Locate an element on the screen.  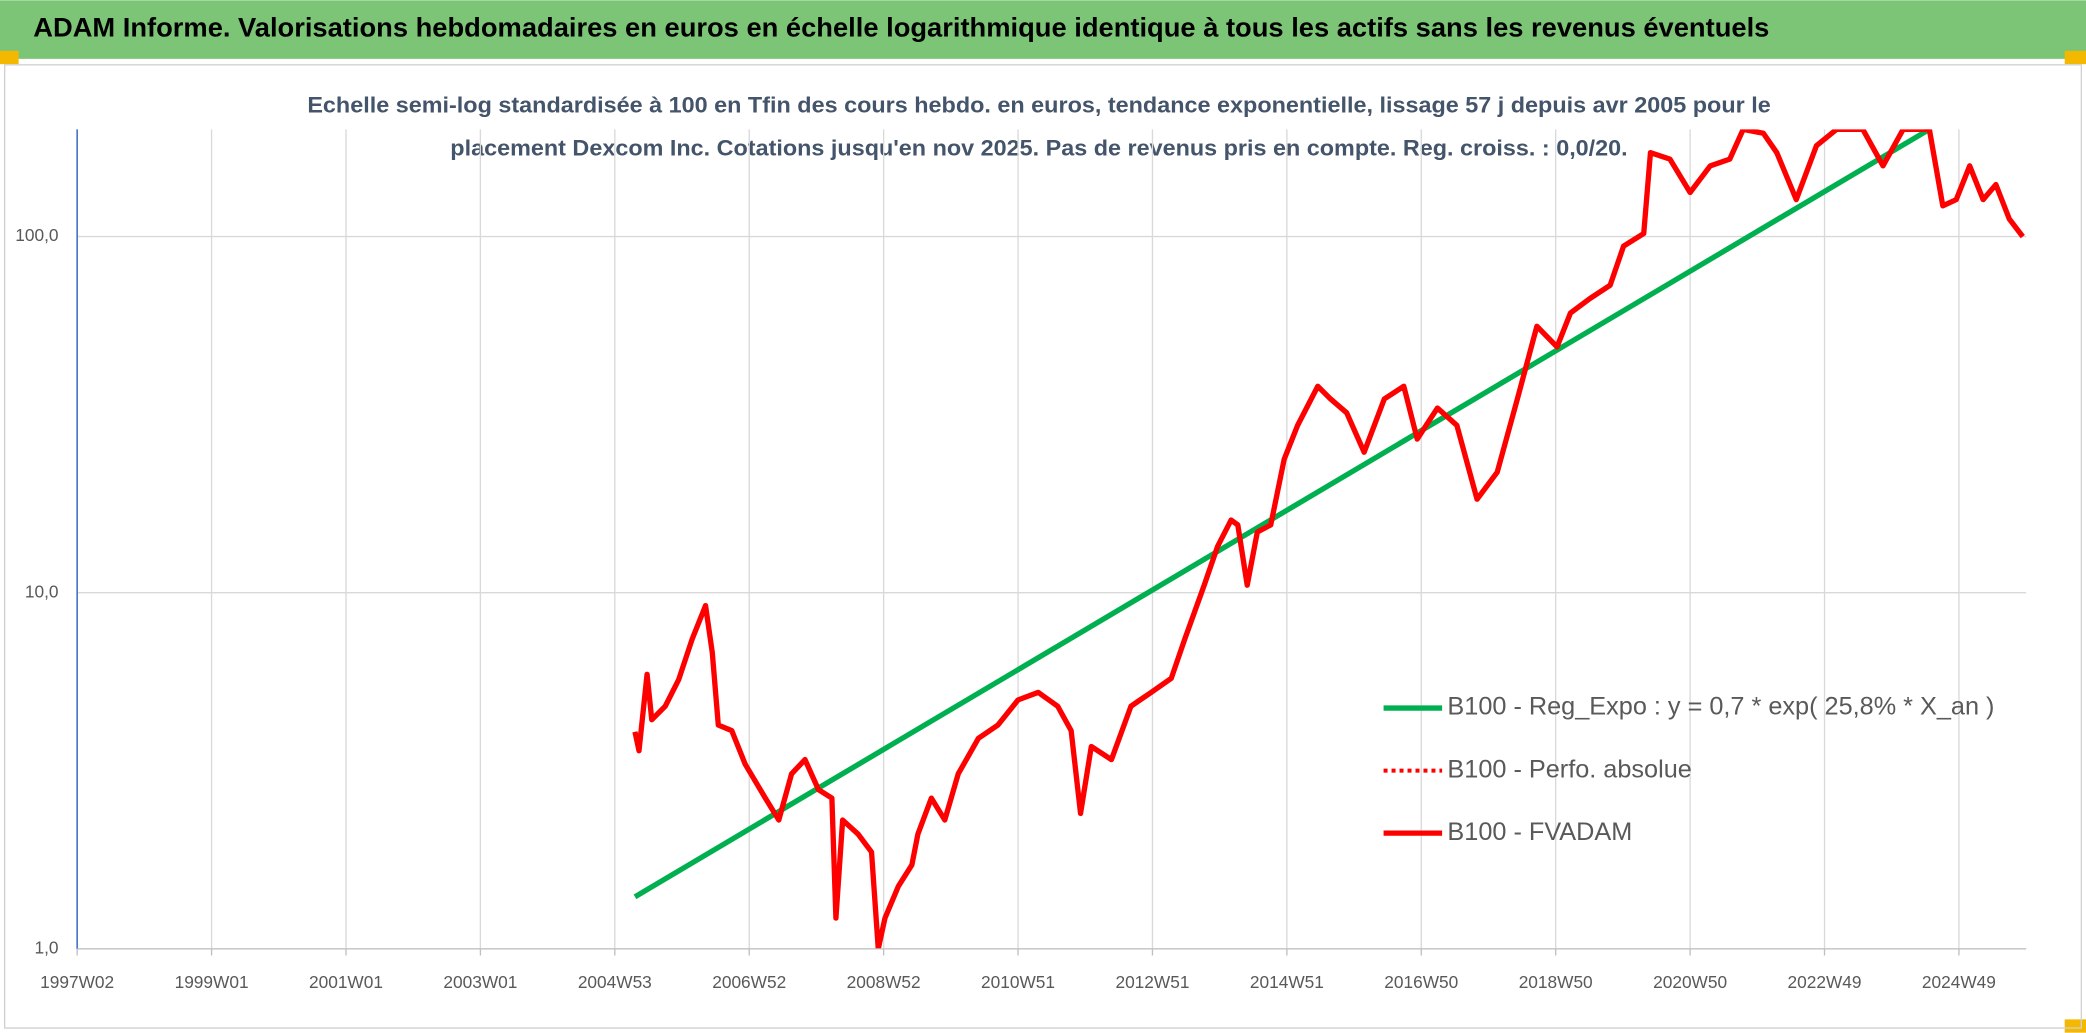
legend-label: B100 - Perfo. absolue is located at coordinates (1569, 769).